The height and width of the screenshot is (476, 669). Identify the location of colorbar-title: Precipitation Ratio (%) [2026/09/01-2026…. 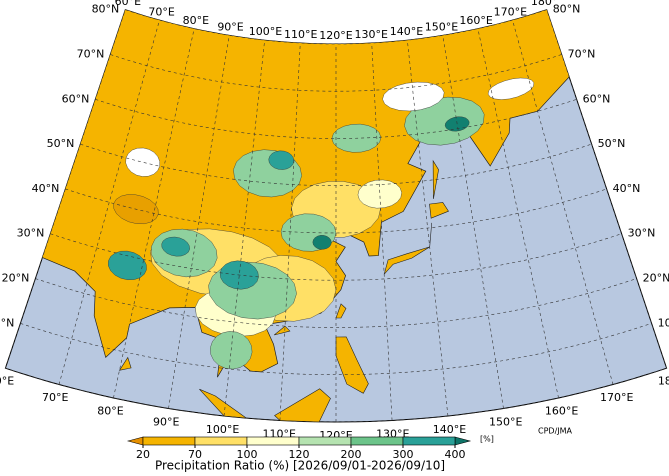
(300, 466).